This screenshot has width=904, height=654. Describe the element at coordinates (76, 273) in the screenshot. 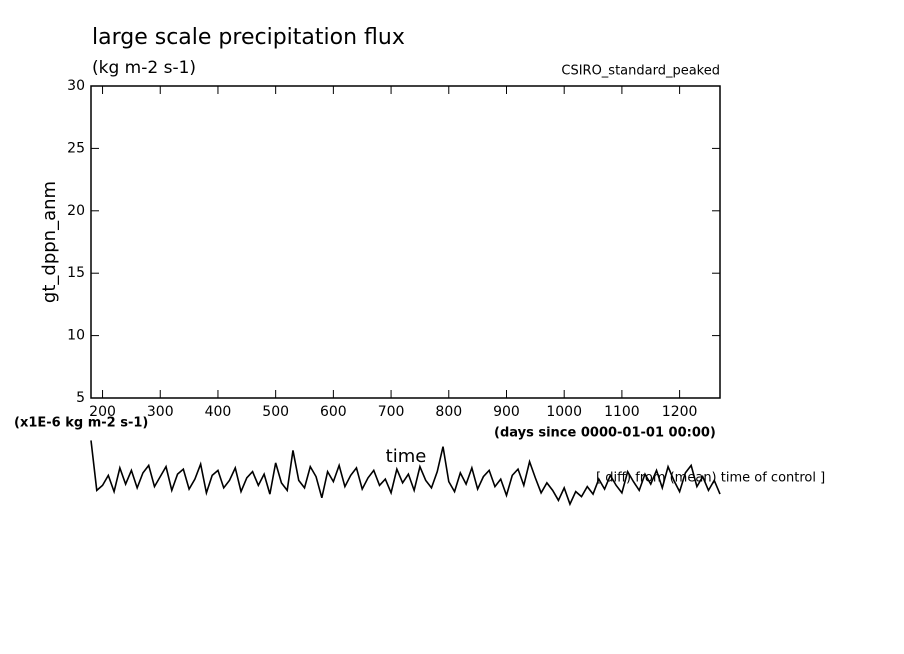

I see `y-tick-label: 15` at that location.